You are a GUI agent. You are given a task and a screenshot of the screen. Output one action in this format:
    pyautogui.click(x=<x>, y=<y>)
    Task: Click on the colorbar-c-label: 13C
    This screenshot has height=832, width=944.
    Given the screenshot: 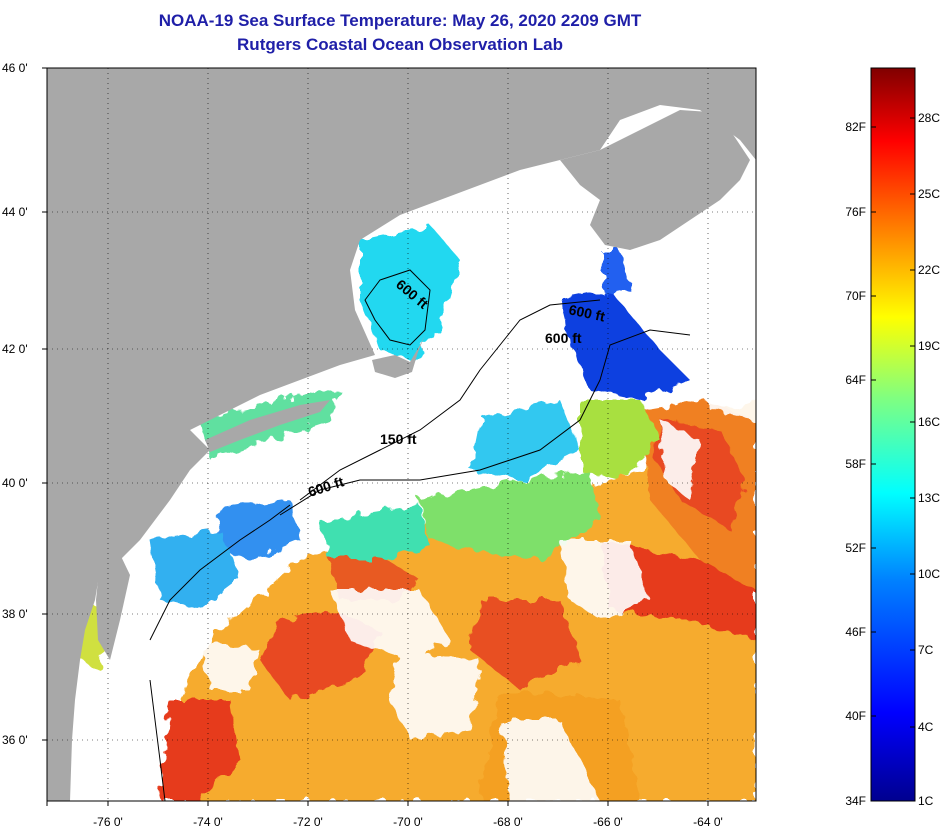 What is the action you would take?
    pyautogui.click(x=929, y=498)
    